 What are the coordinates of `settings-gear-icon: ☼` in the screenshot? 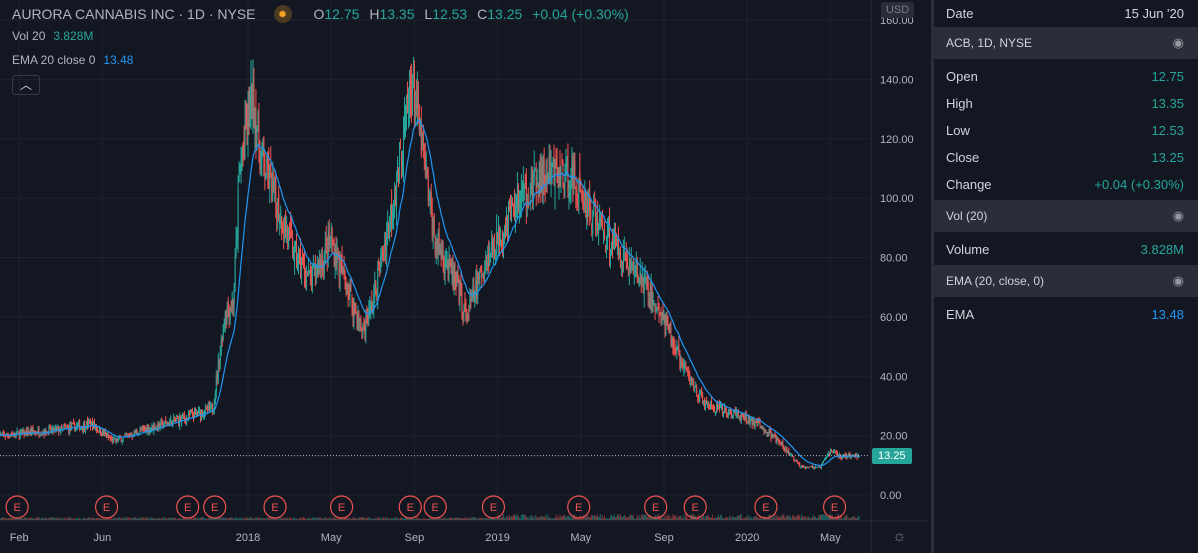 It's located at (899, 536).